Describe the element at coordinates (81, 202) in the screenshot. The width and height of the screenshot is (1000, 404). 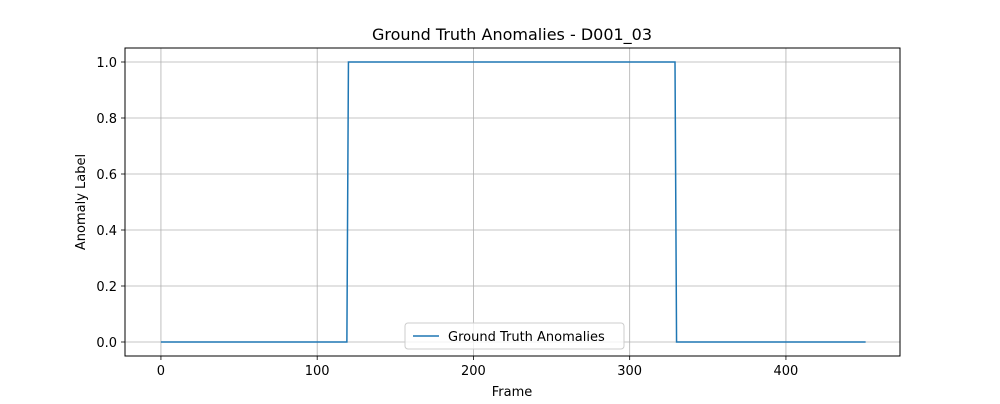
I see `y-axis-label: Anomaly Label` at that location.